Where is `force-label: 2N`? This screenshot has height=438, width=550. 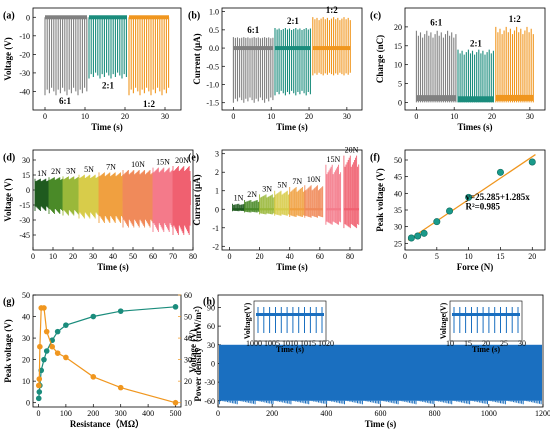
force-label: 2N is located at coordinates (252, 194).